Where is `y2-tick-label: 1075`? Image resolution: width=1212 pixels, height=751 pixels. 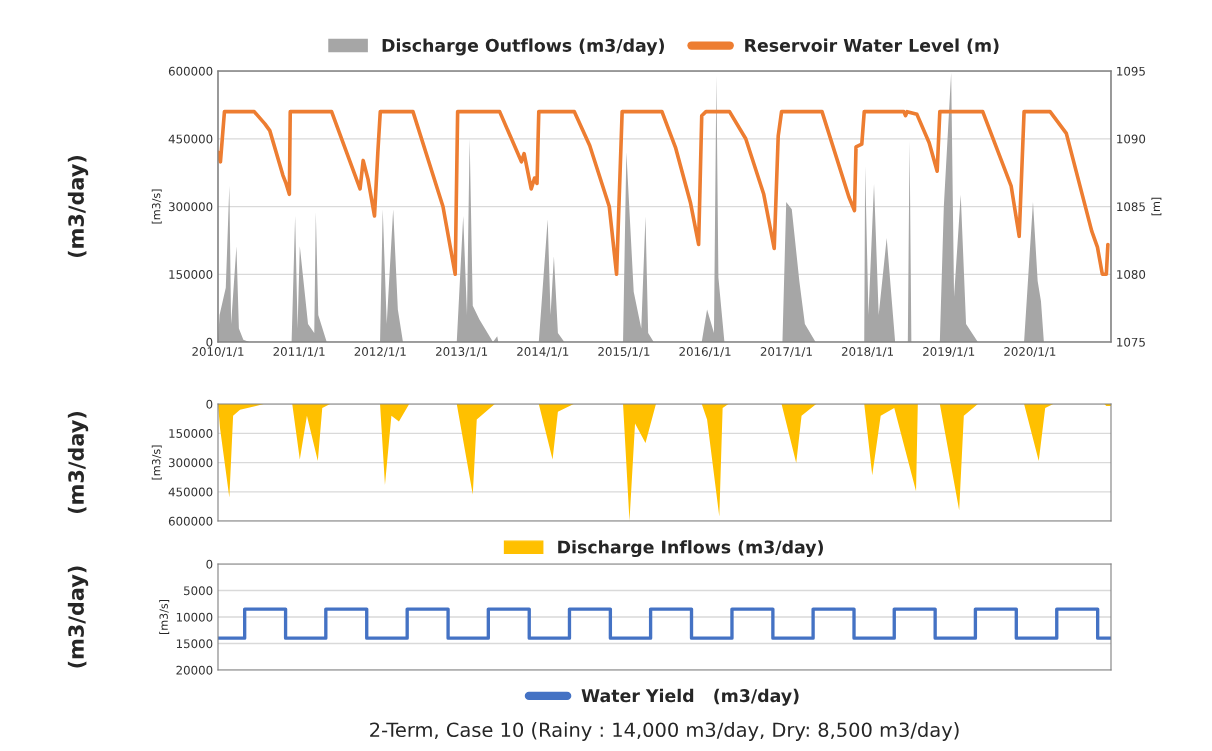
y2-tick-label: 1075 is located at coordinates (1131, 342).